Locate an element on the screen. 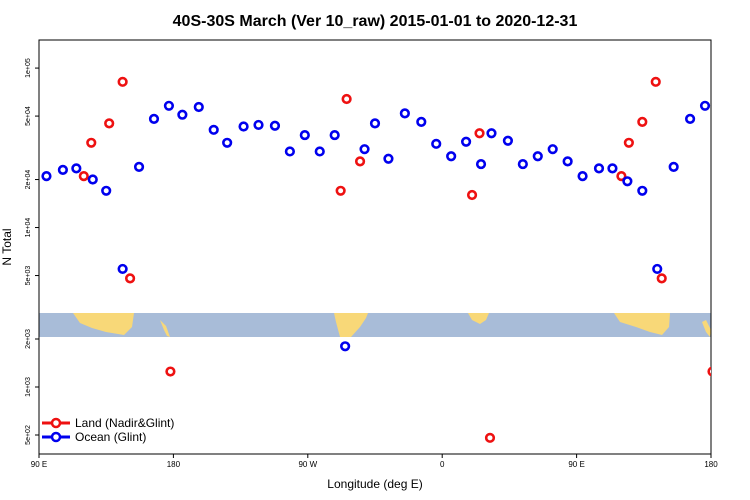 This screenshot has height=500, width=750. legend: Land (Nadir&Glint) Ocean (Glint) is located at coordinates (108, 430).